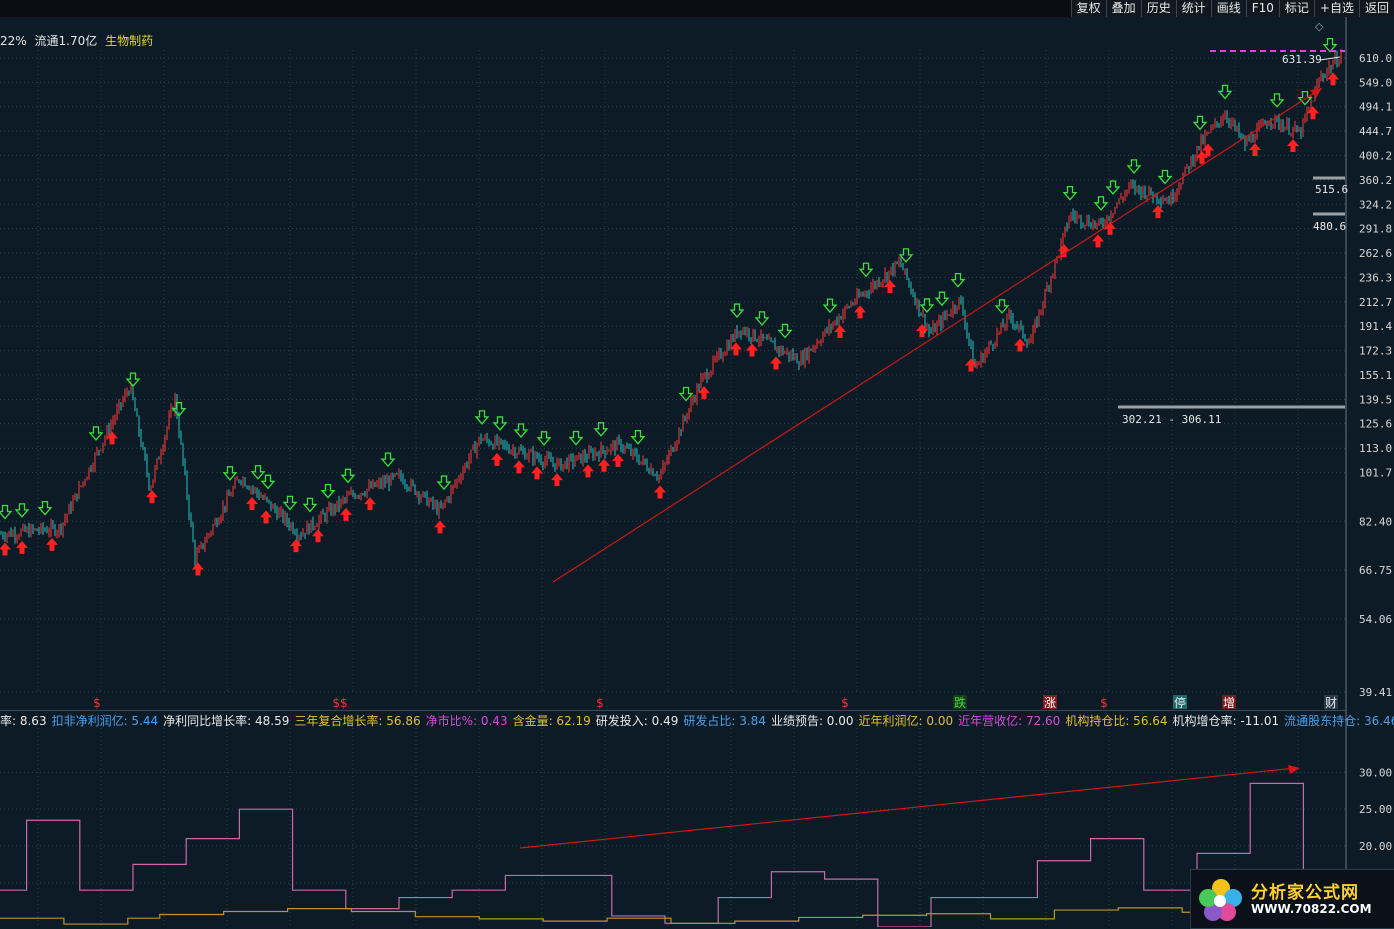 This screenshot has width=1394, height=929. I want to click on fin-indicator-5: 含金量: 62.19, so click(551, 721).